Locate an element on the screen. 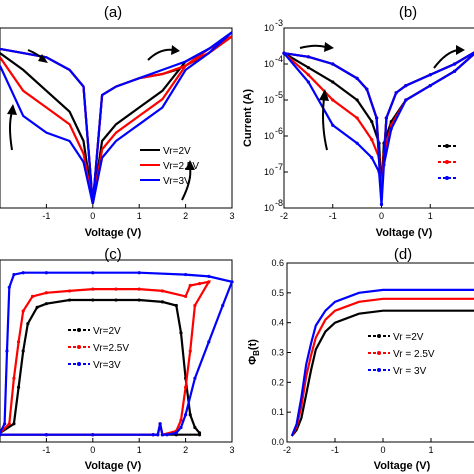  panel-b-ytick-exponent: -8 is located at coordinates (279, 203).